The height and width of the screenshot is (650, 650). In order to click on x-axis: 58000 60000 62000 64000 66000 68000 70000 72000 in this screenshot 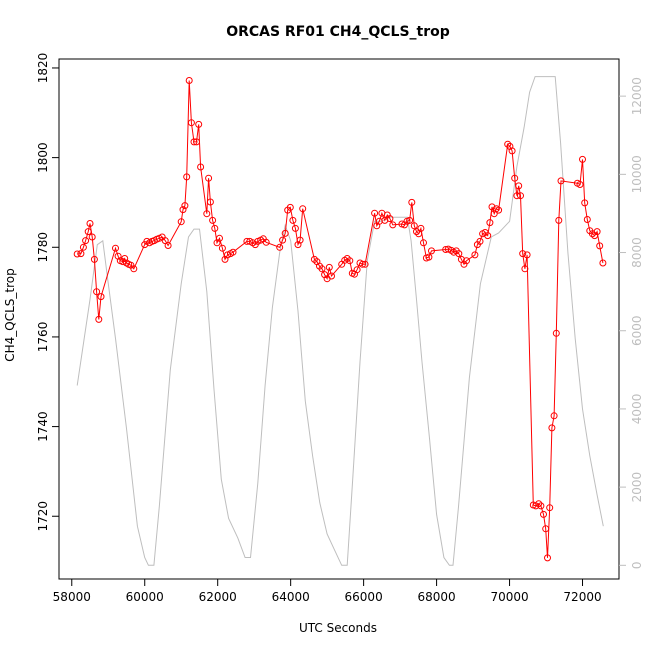, I will do `click(327, 591)`.